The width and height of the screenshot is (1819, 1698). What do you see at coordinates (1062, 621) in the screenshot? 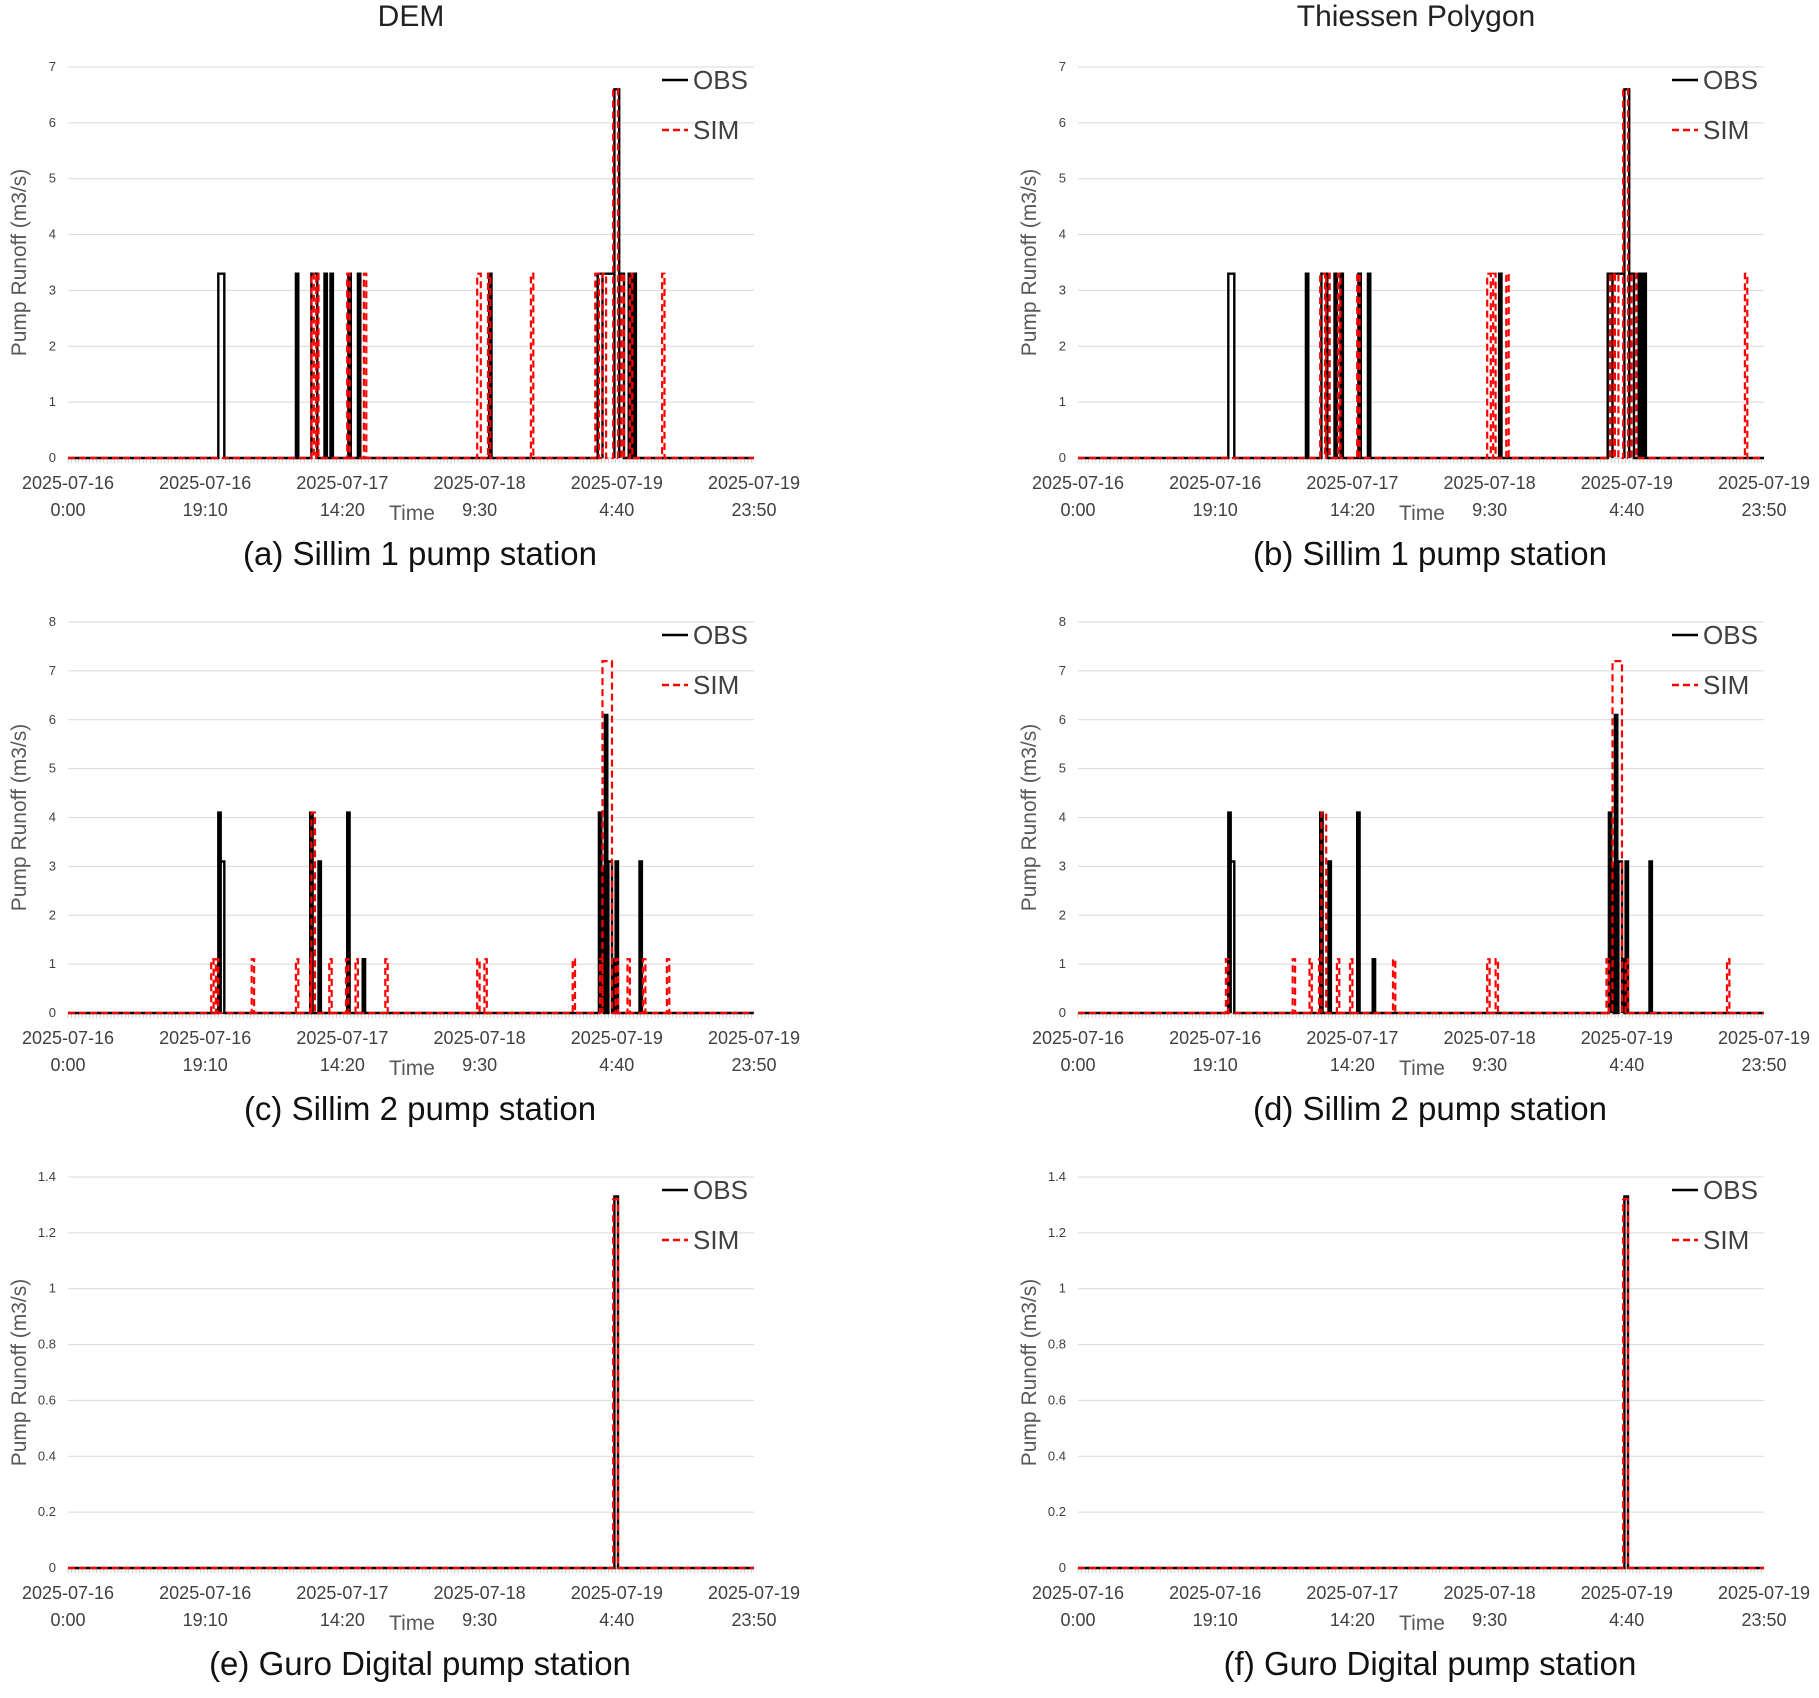
I see `y-tick-label: 8` at bounding box center [1062, 621].